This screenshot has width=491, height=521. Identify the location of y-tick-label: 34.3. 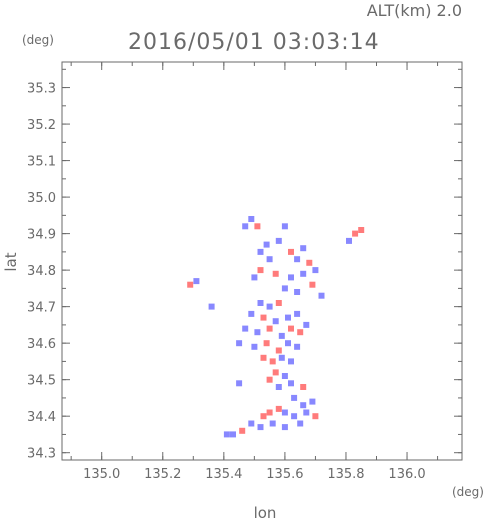
(41, 454).